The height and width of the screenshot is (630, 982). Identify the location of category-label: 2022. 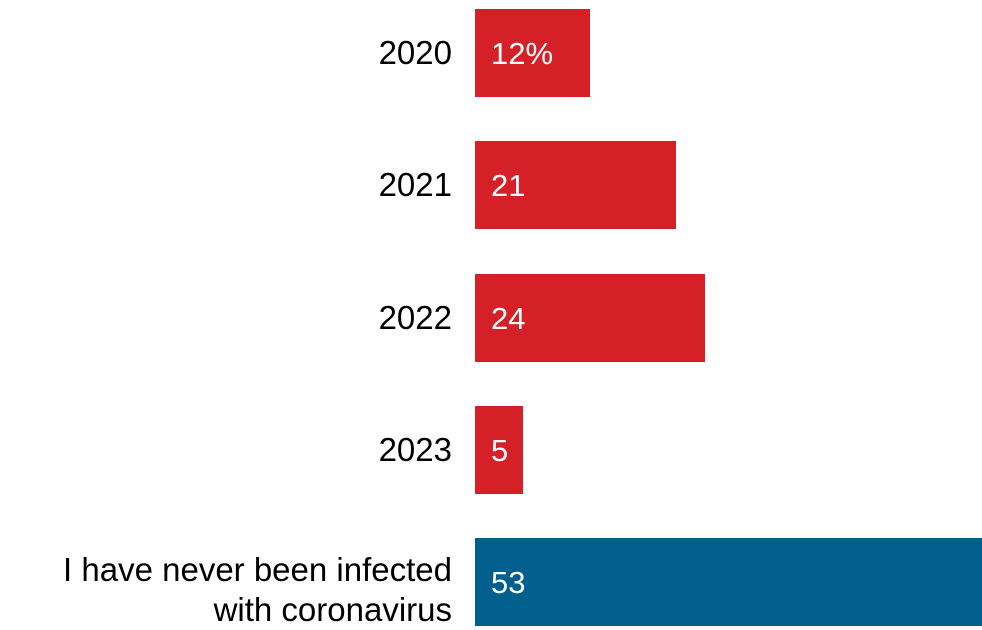
(415, 317).